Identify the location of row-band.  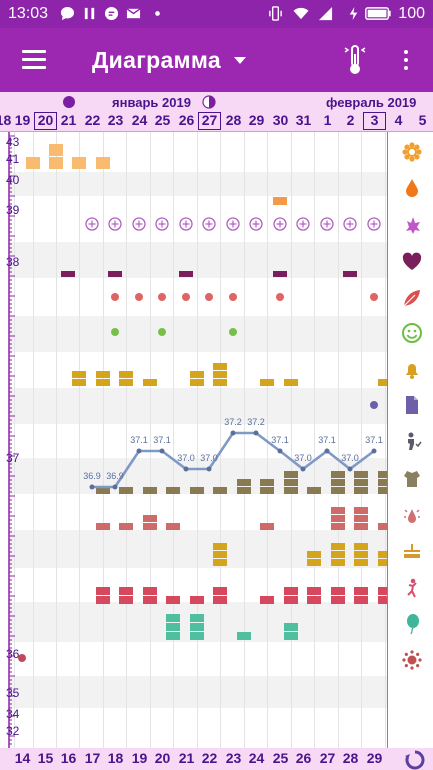
(198, 334).